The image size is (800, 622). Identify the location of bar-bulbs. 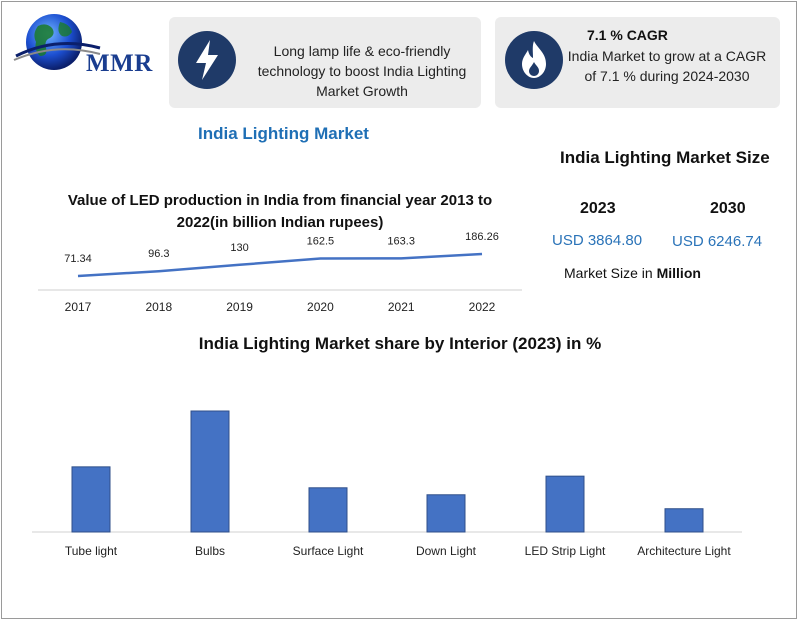
(210, 471).